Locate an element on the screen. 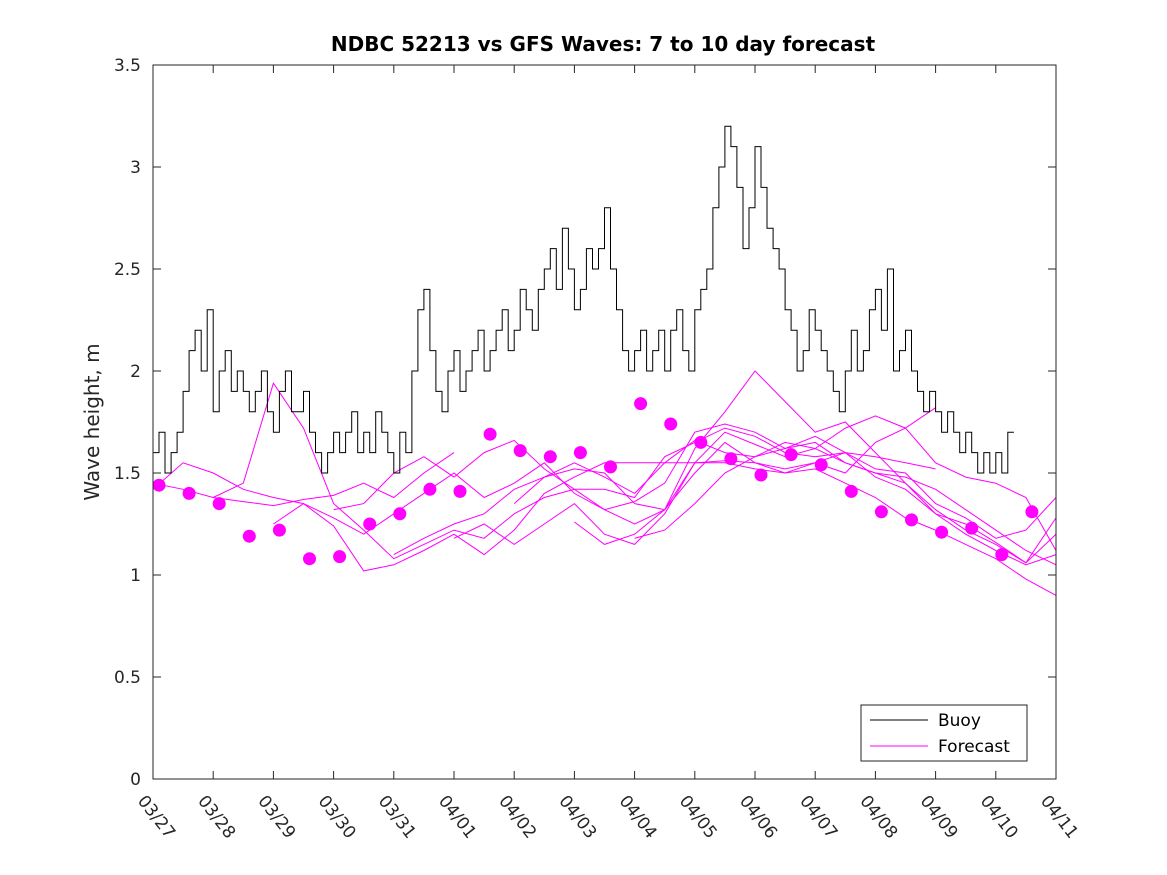 The width and height of the screenshot is (1167, 875). y-tick-label: 3 is located at coordinates (135, 168).